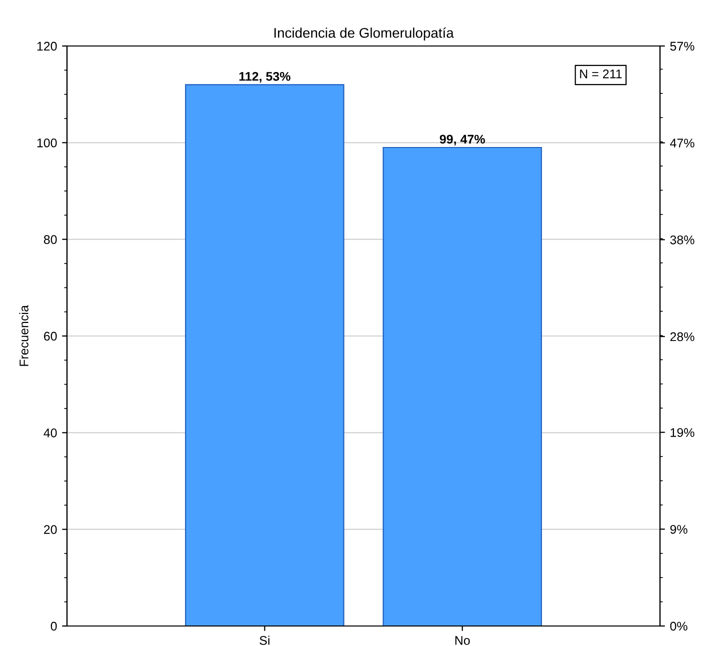 This screenshot has width=701, height=646. What do you see at coordinates (264, 77) in the screenshot?
I see `data-label: 112, 53%` at bounding box center [264, 77].